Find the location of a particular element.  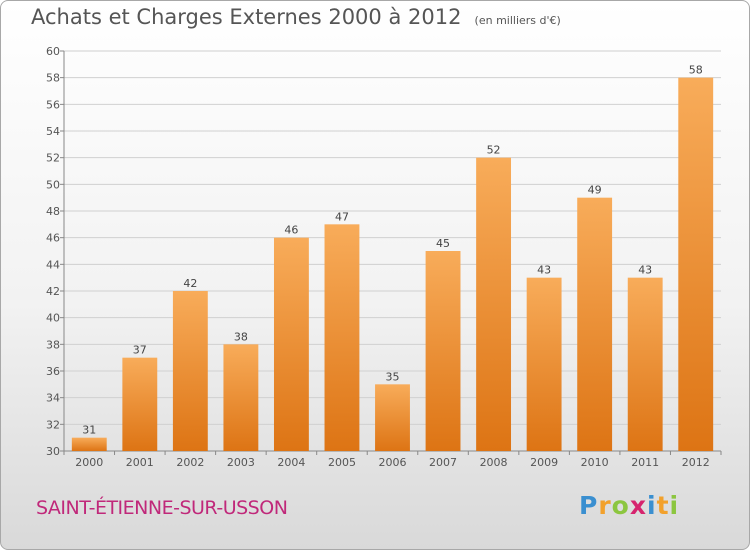

x-tick-label: 2005 is located at coordinates (342, 462).